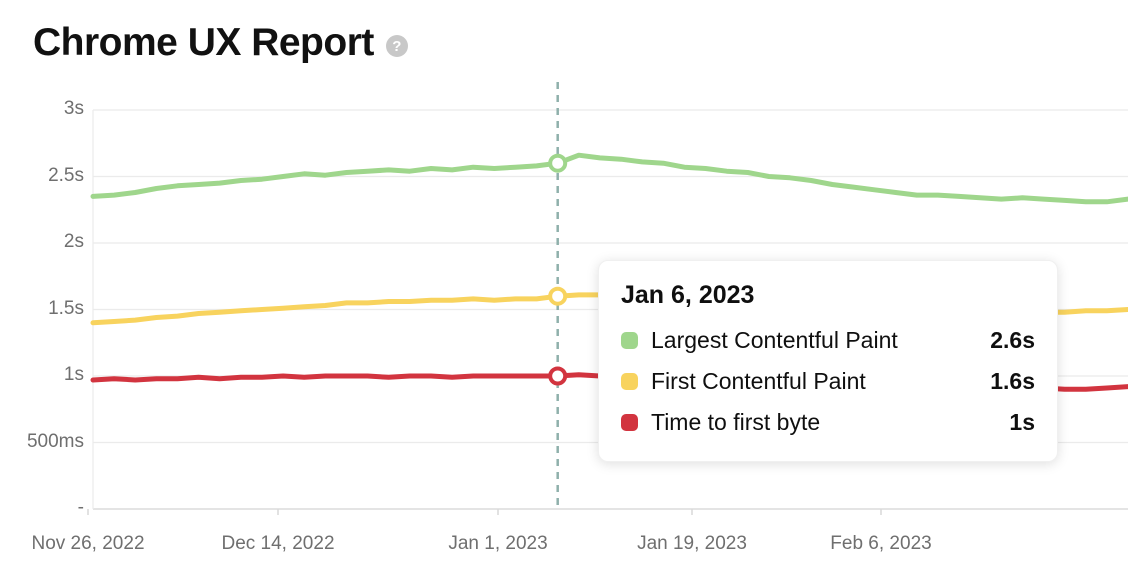 This screenshot has height=584, width=1128. What do you see at coordinates (558, 296) in the screenshot?
I see `hover-marker-fcp` at bounding box center [558, 296].